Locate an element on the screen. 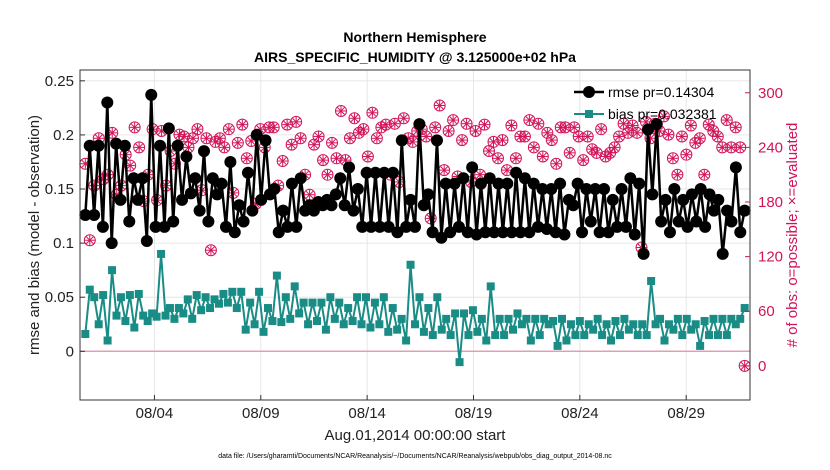 The width and height of the screenshot is (830, 470). legend-bias-marker is located at coordinates (589, 114).